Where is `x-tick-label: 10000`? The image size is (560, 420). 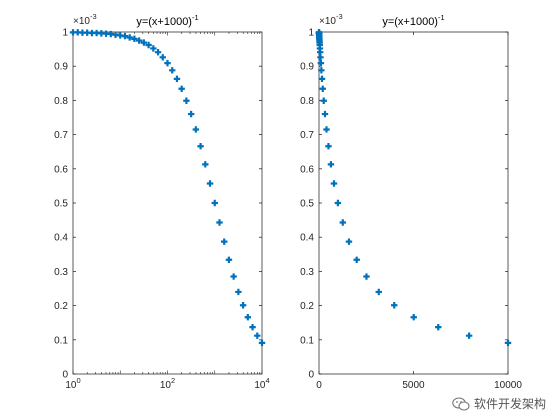
x-tick-label: 10000 is located at coordinates (508, 385).